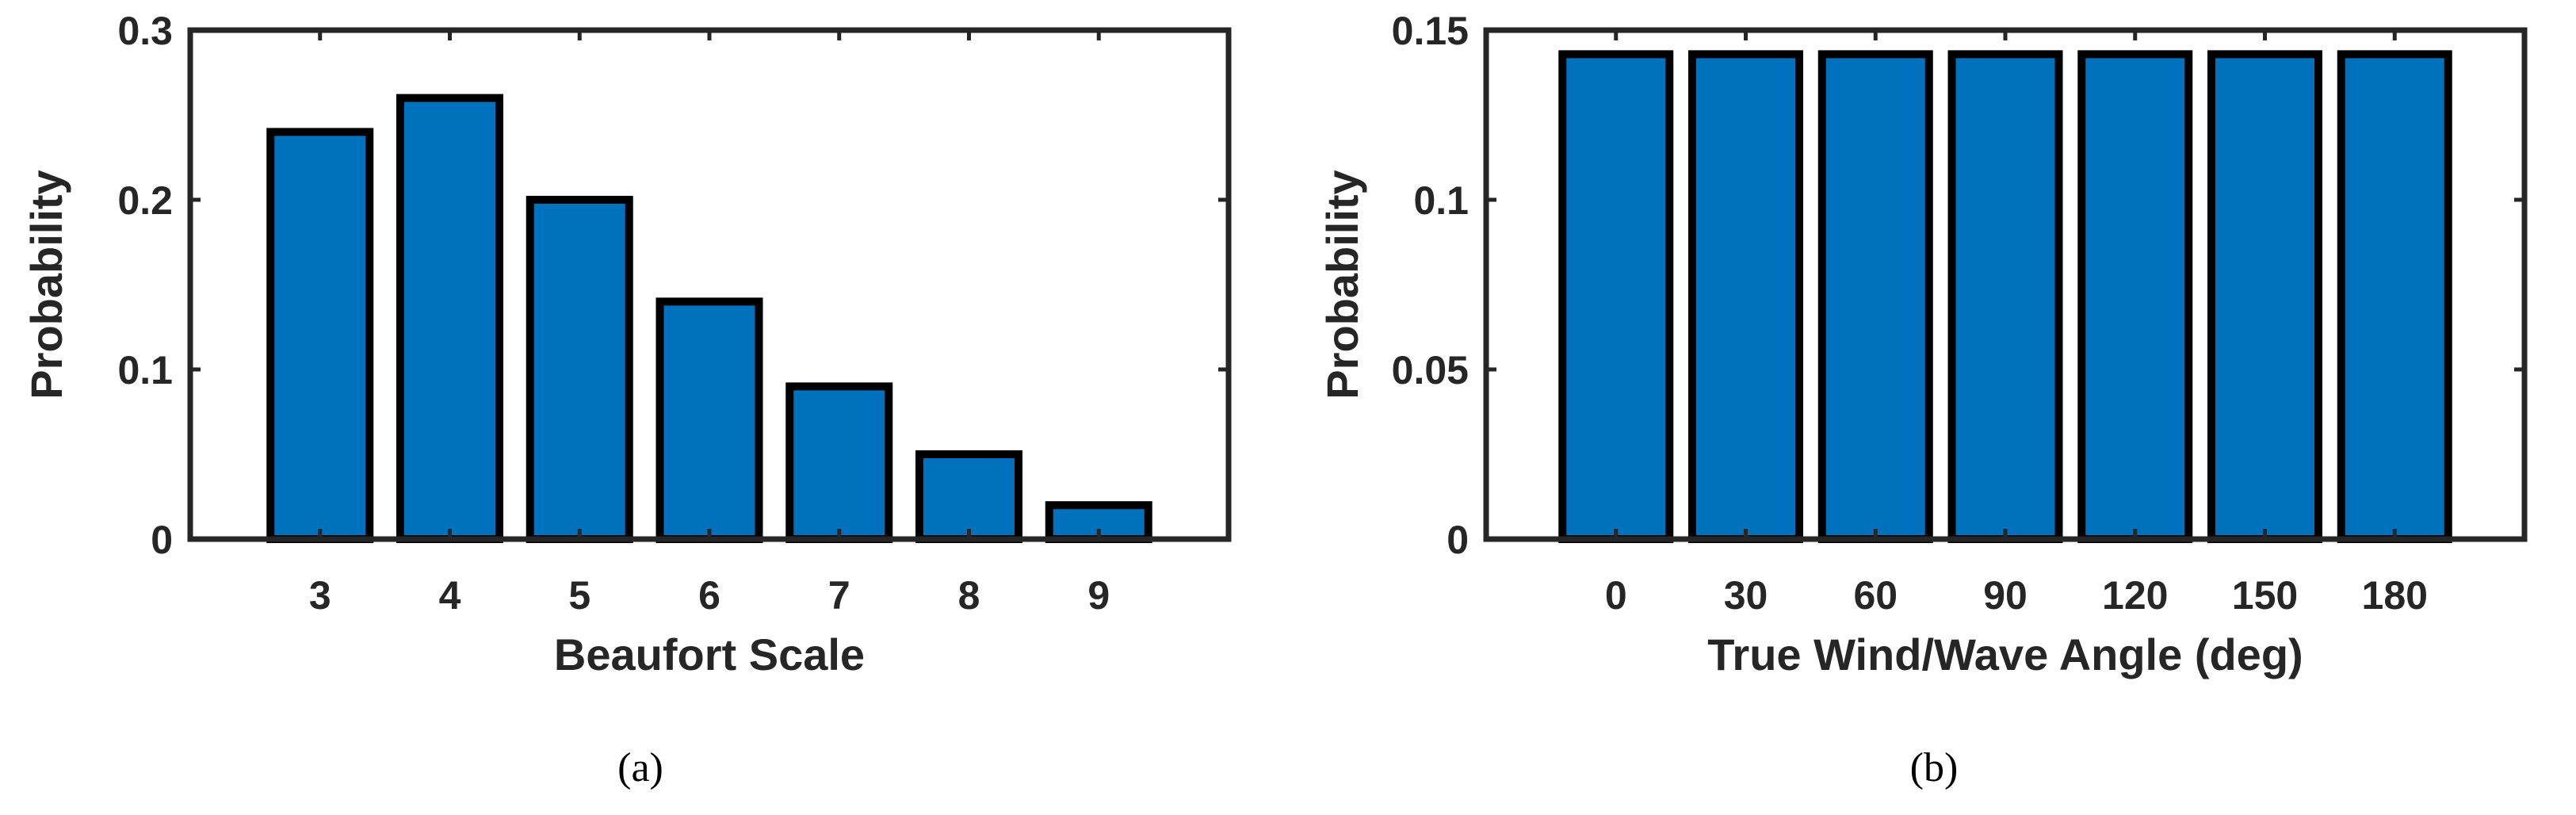  I want to click on caption-b: (b), so click(1935, 767).